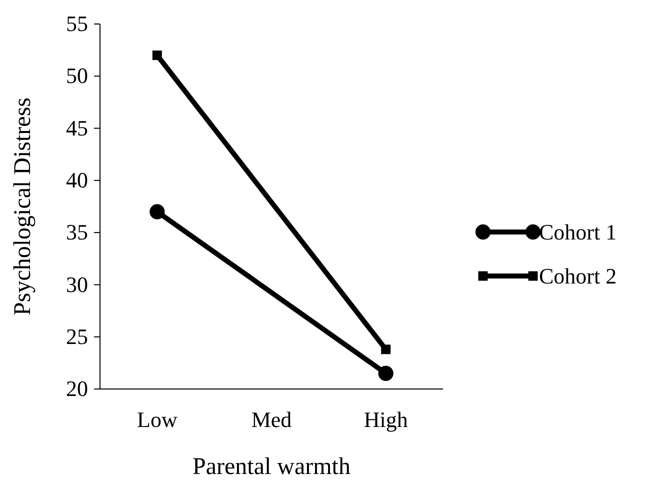 The width and height of the screenshot is (646, 482). Describe the element at coordinates (77, 232) in the screenshot. I see `y-tick-label: 35` at that location.